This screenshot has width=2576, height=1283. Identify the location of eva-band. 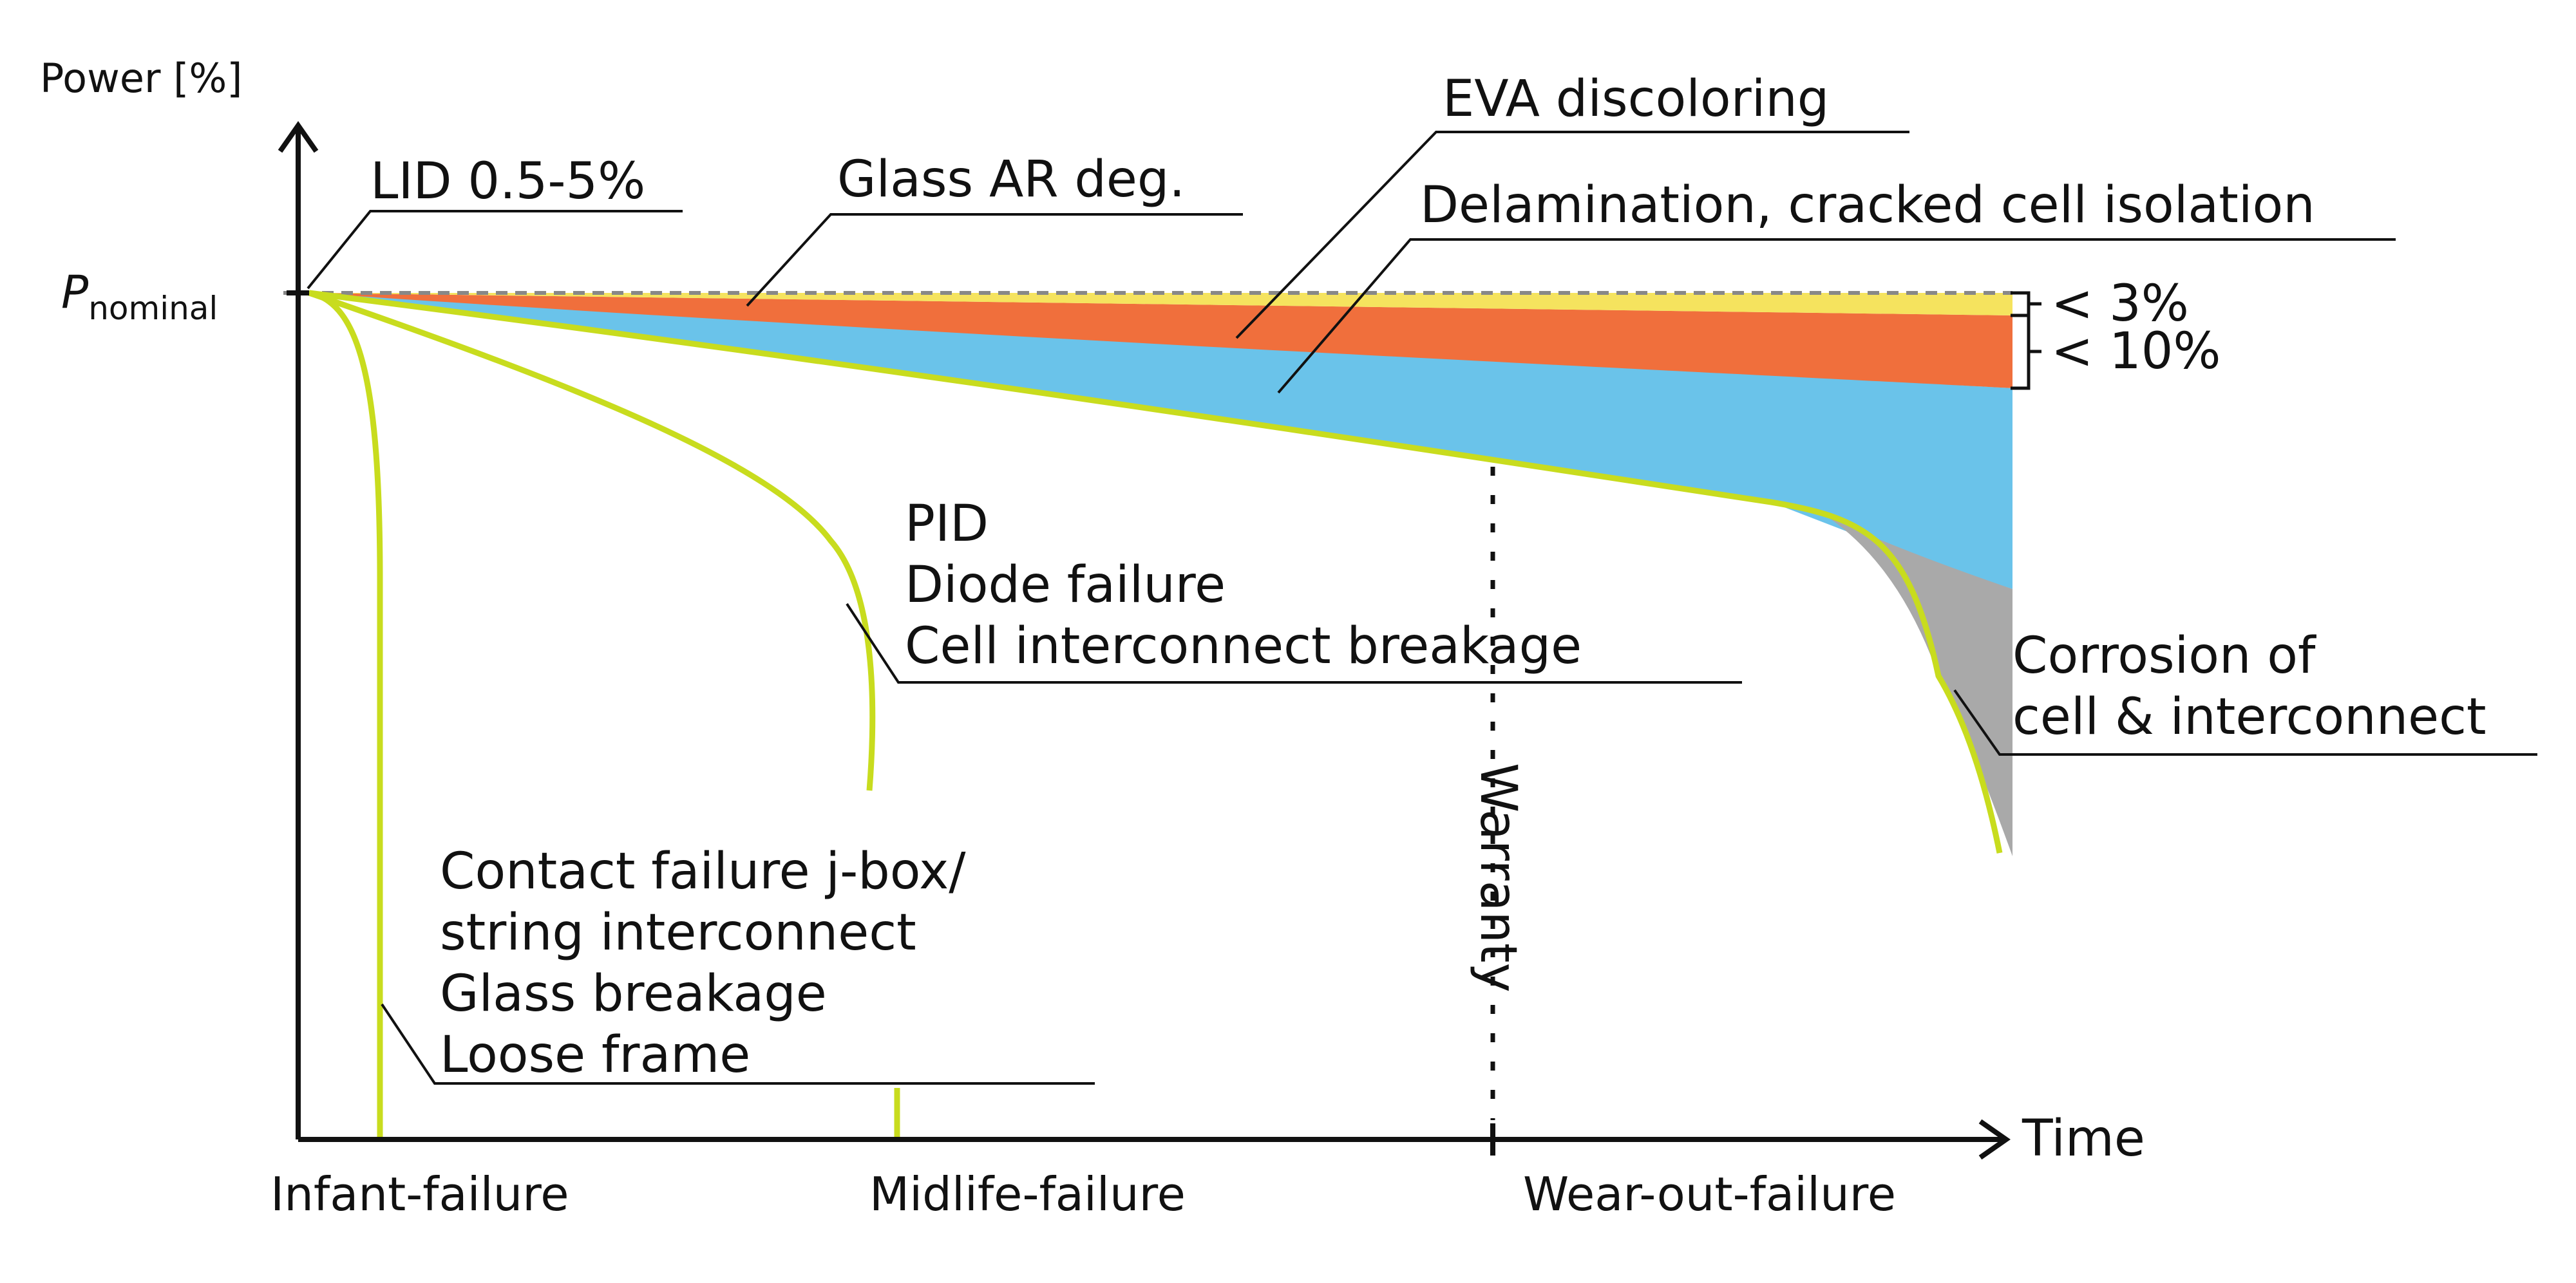
(1160, 340).